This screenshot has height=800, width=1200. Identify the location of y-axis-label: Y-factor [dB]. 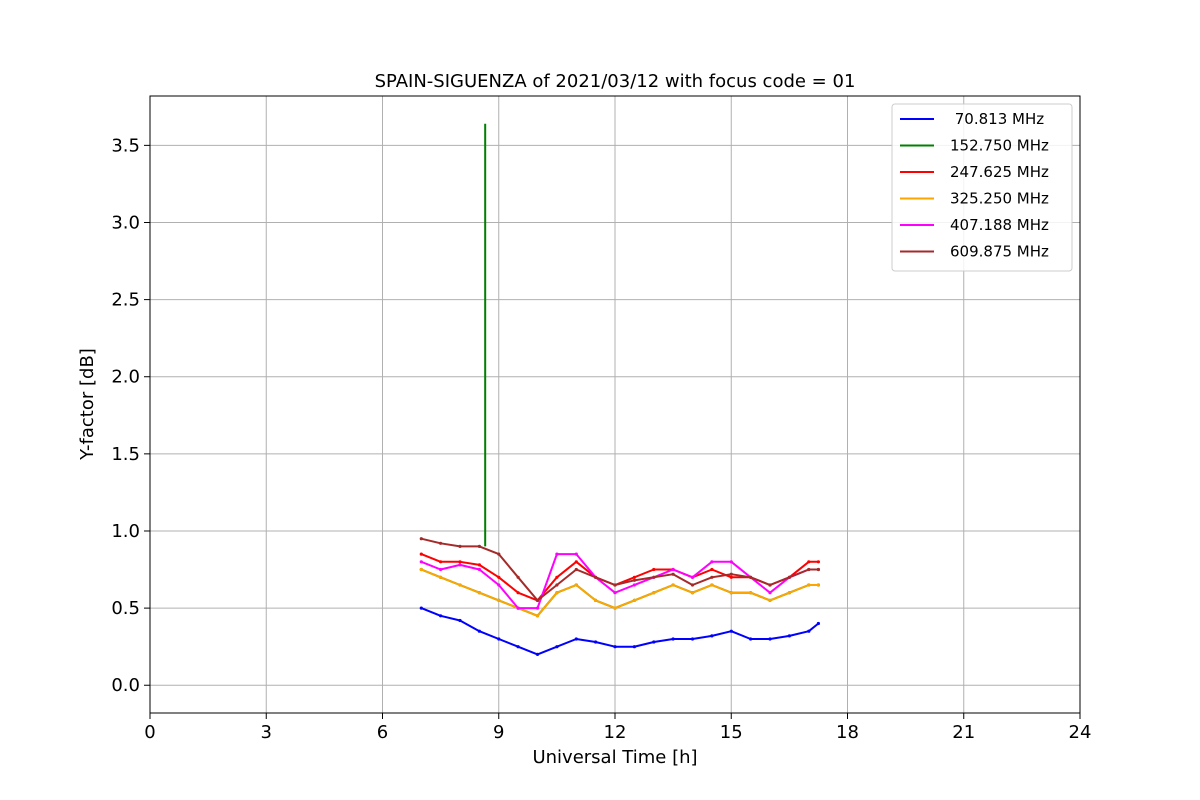
(87, 404).